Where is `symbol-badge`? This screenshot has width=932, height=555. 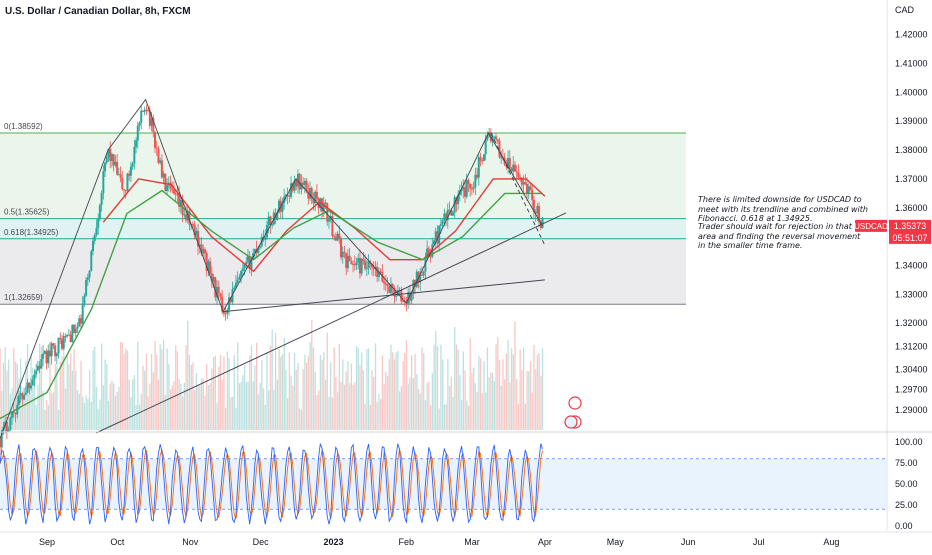
symbol-badge is located at coordinates (871, 225).